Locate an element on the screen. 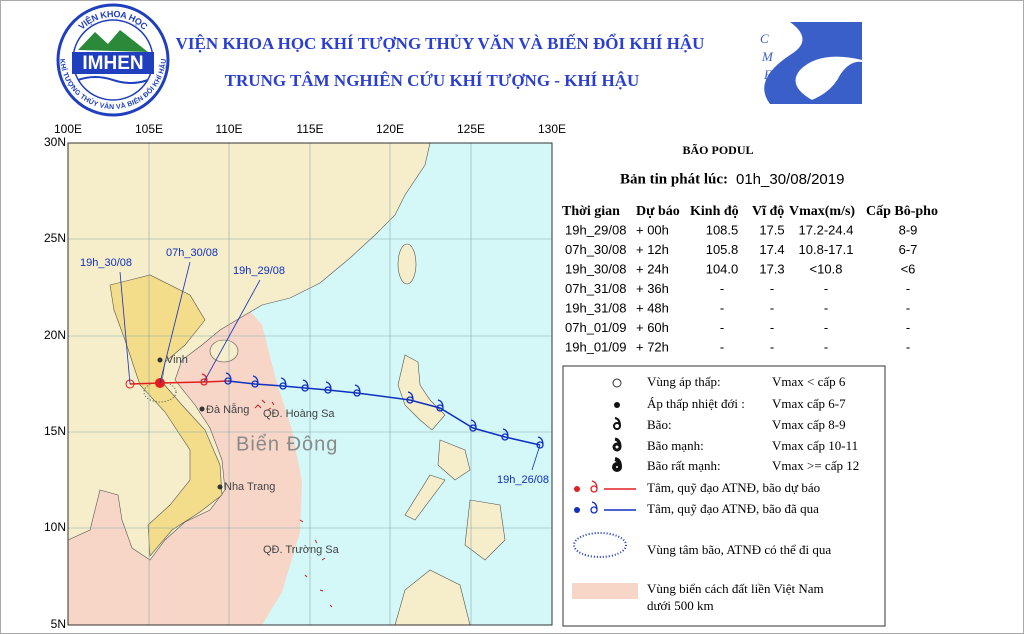 The image size is (1024, 634). lat-label: 30N is located at coordinates (55, 142).